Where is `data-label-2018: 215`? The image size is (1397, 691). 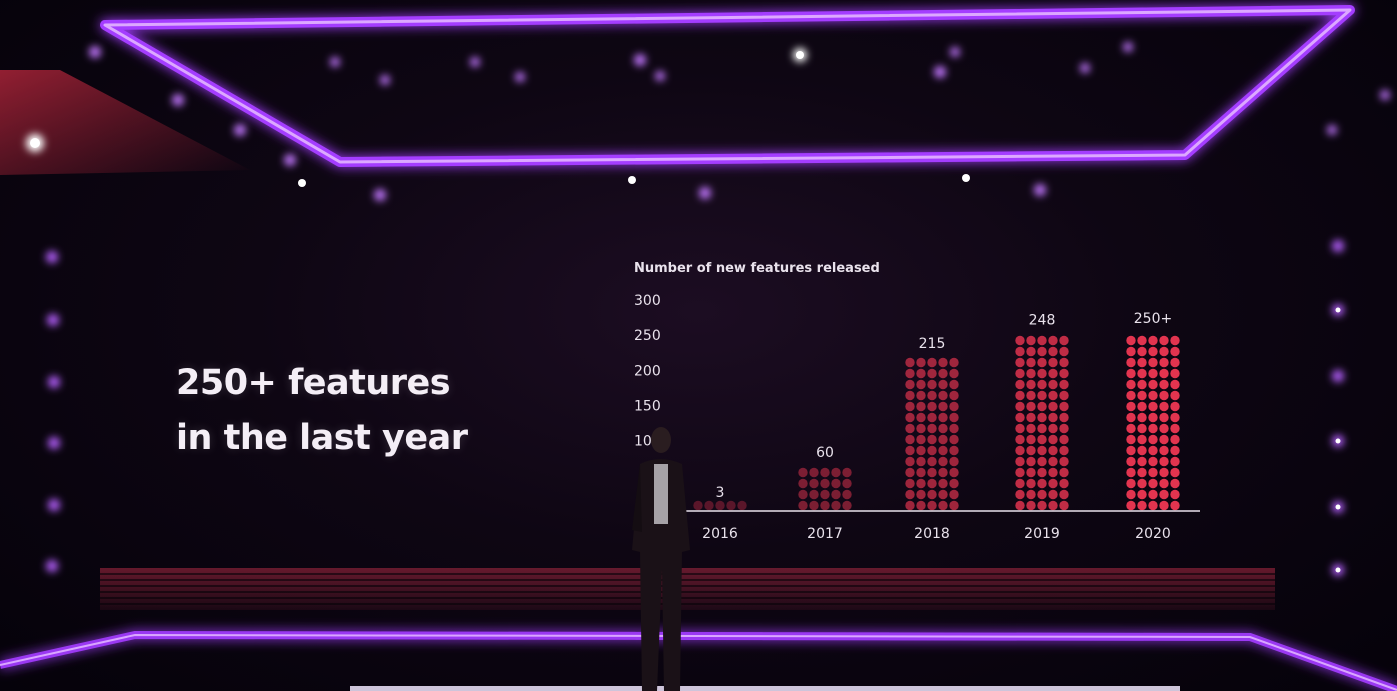
data-label-2018: 215 is located at coordinates (932, 344).